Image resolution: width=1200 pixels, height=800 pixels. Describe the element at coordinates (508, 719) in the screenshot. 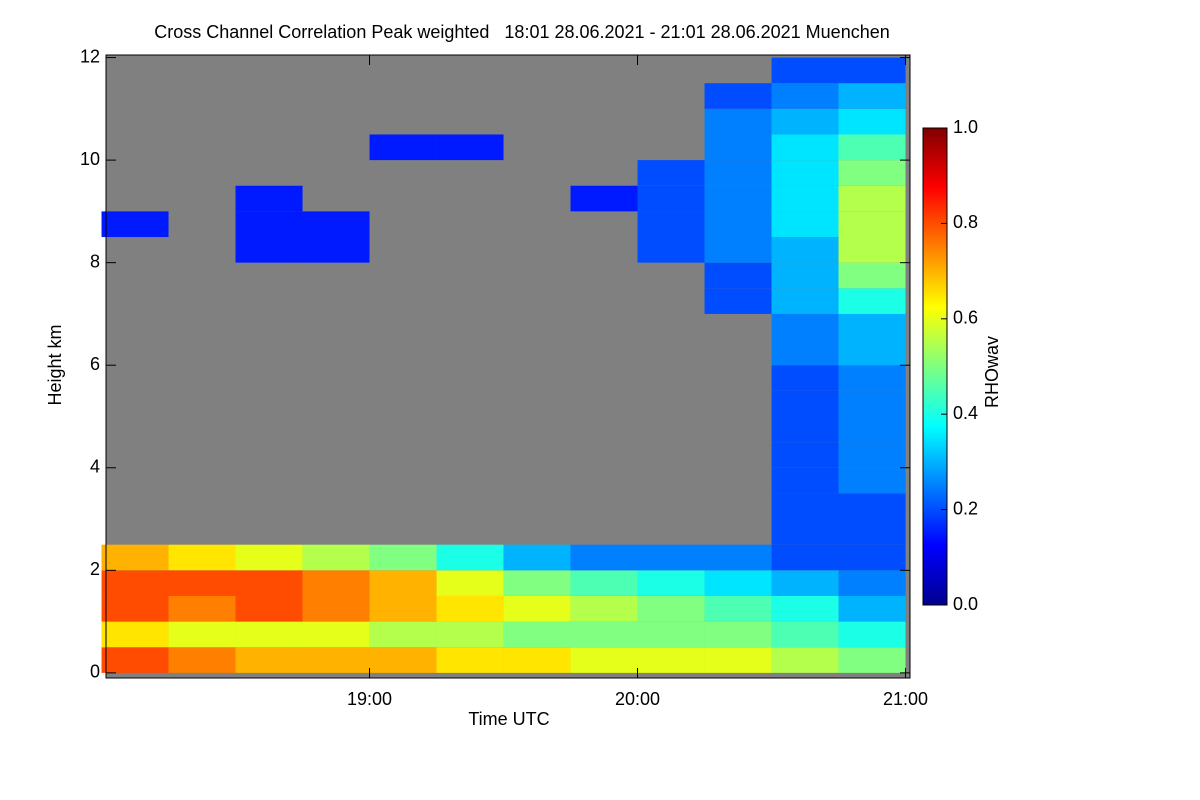

I see `x-axis-label: Time UTC` at that location.